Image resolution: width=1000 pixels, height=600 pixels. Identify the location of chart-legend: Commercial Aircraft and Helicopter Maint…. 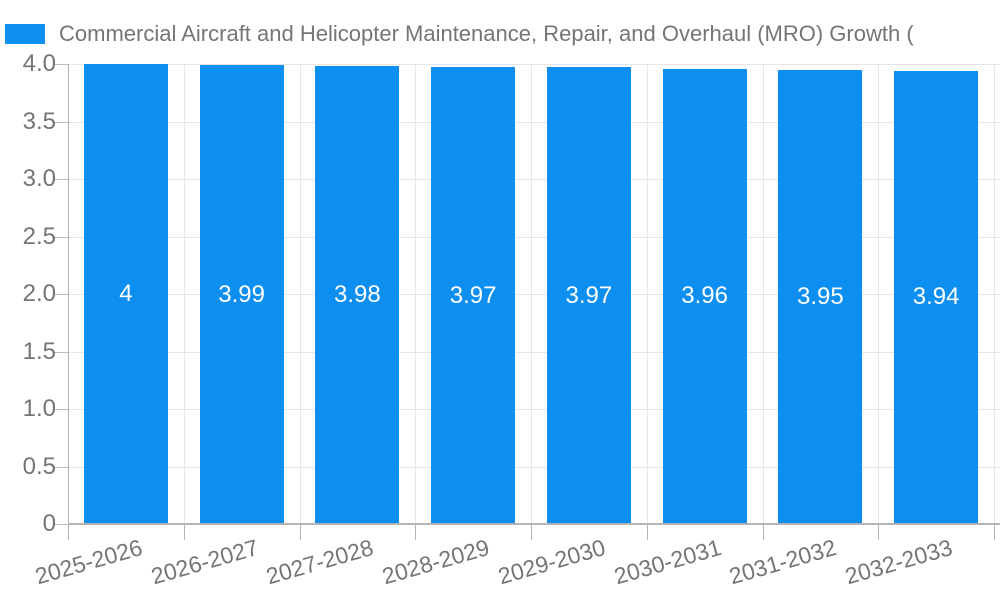
(502, 34).